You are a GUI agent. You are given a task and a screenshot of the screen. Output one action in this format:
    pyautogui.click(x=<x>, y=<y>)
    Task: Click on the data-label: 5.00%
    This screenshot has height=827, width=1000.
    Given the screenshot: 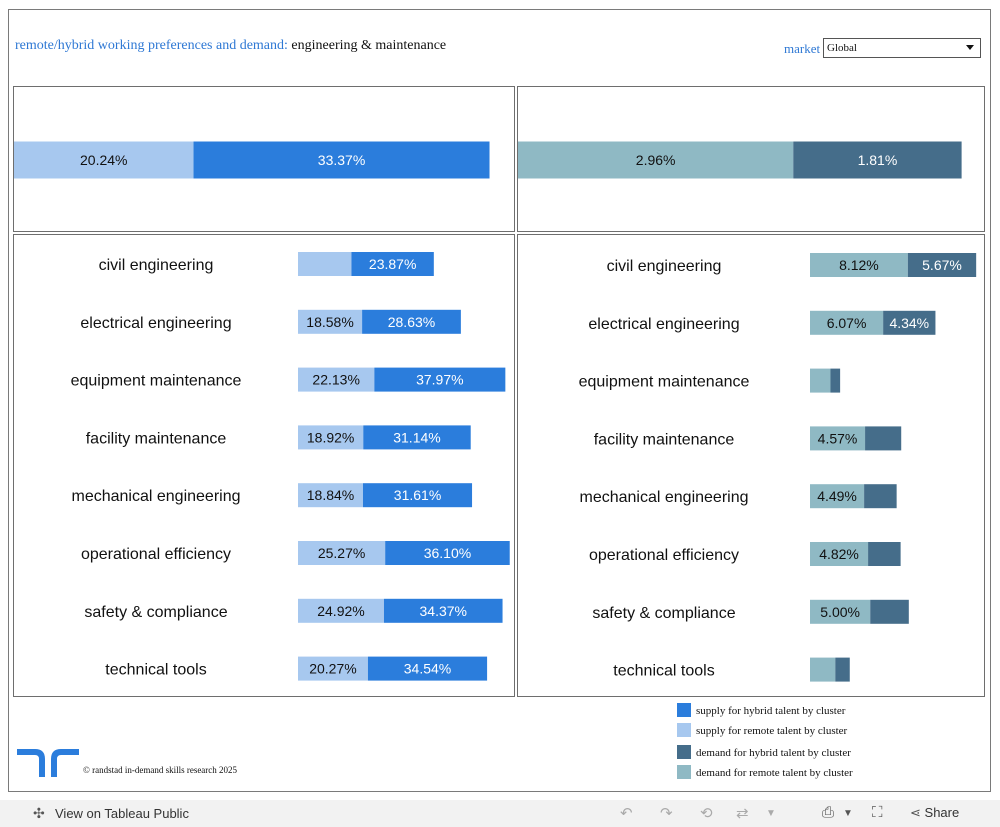 What is the action you would take?
    pyautogui.click(x=840, y=612)
    